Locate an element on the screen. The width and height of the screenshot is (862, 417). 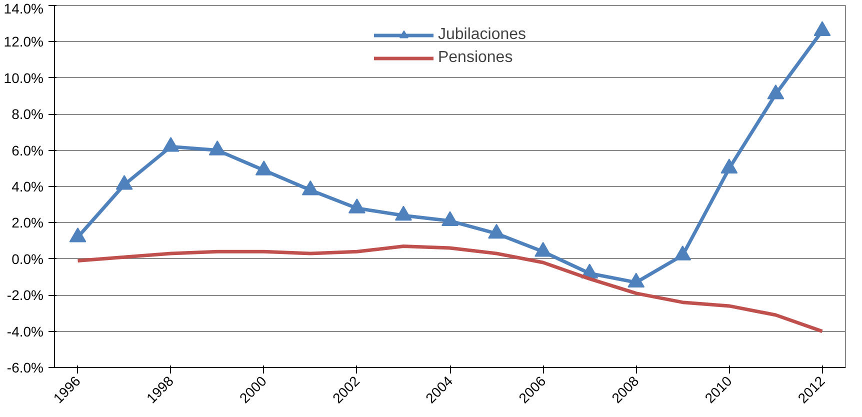
y-tick-label: 8.0% is located at coordinates (28, 114).